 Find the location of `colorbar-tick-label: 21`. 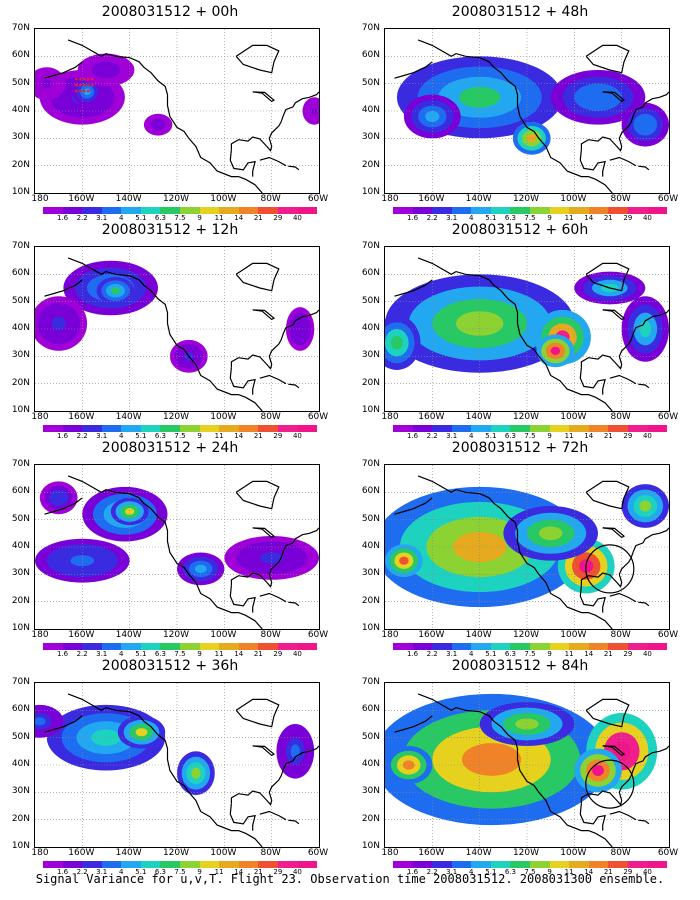

colorbar-tick-label: 21 is located at coordinates (608, 218).